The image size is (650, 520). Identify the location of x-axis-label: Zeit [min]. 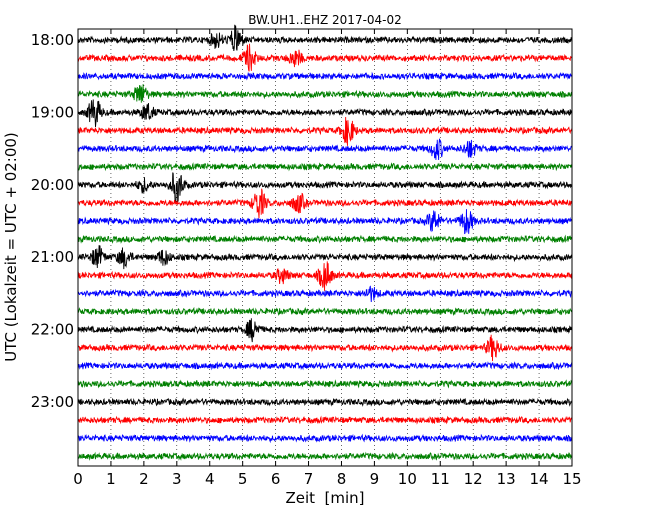
(324, 498).